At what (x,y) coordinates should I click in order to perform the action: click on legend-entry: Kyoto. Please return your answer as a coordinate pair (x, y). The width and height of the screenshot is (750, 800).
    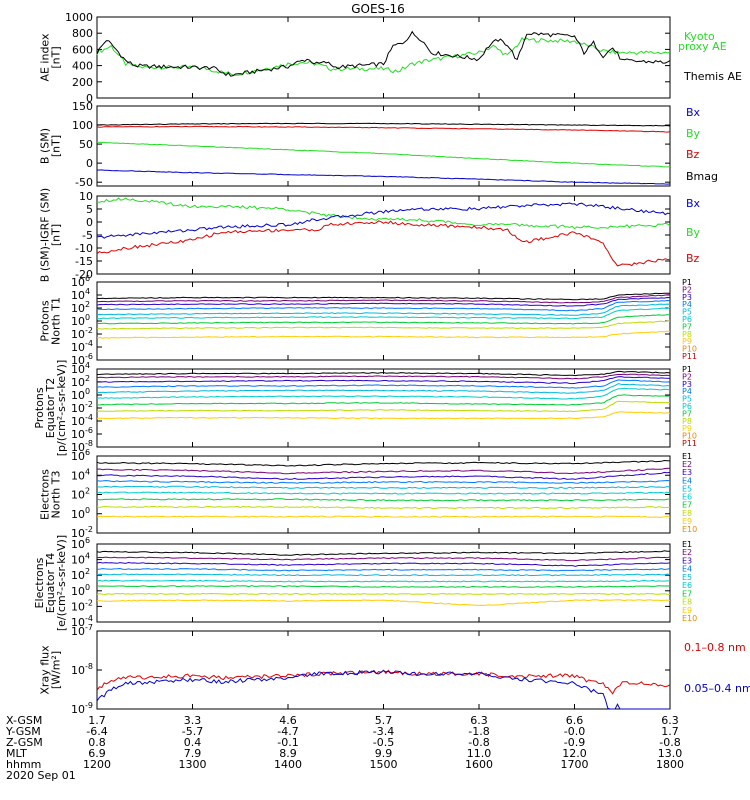
    Looking at the image, I should click on (699, 36).